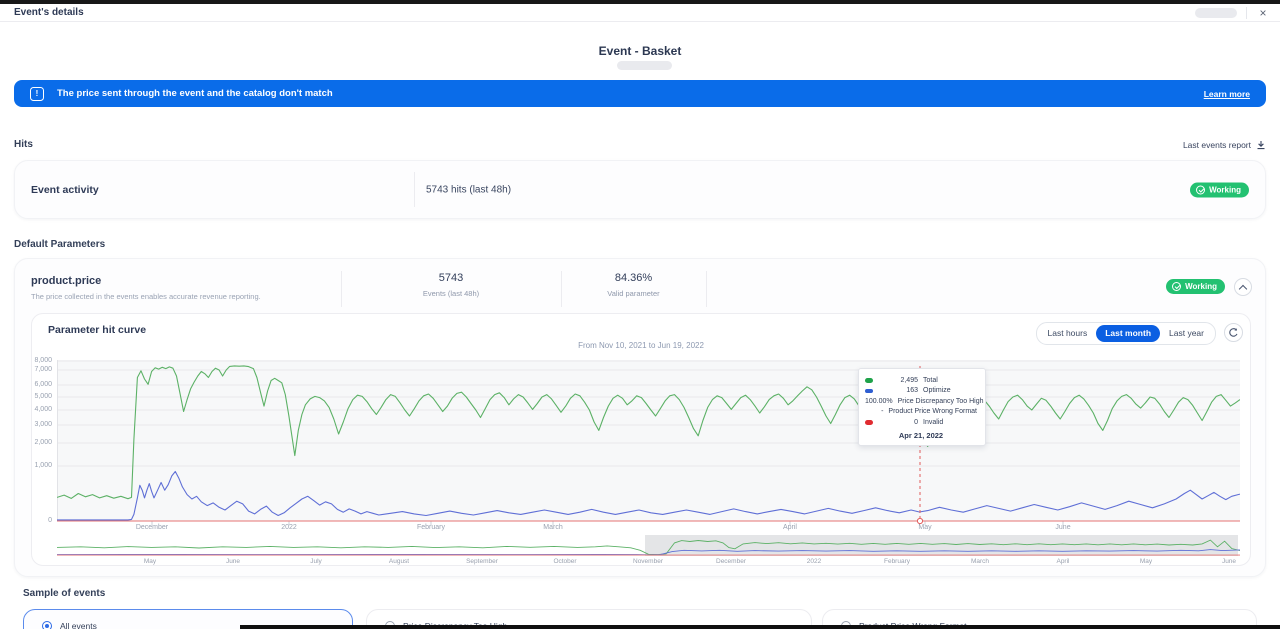 This screenshot has width=1280, height=629. Describe the element at coordinates (920, 521) in the screenshot. I see `crosshair-marker` at that location.